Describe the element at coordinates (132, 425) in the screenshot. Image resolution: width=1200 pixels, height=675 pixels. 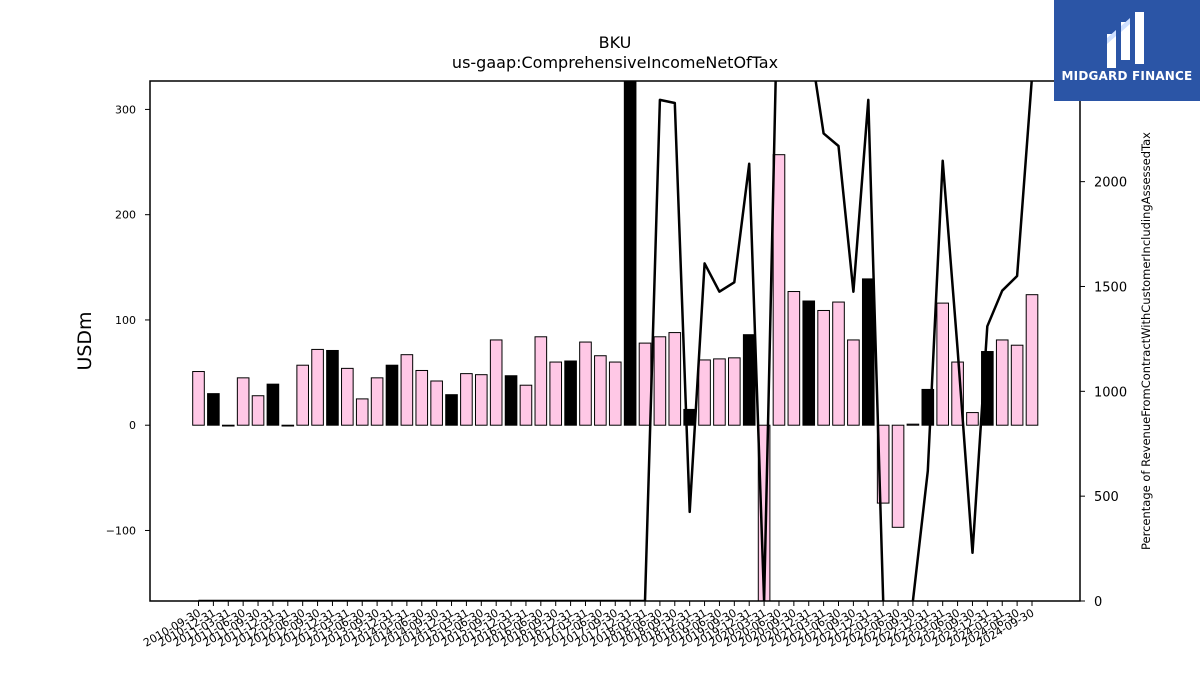
I see `y-tick-label: 0` at that location.